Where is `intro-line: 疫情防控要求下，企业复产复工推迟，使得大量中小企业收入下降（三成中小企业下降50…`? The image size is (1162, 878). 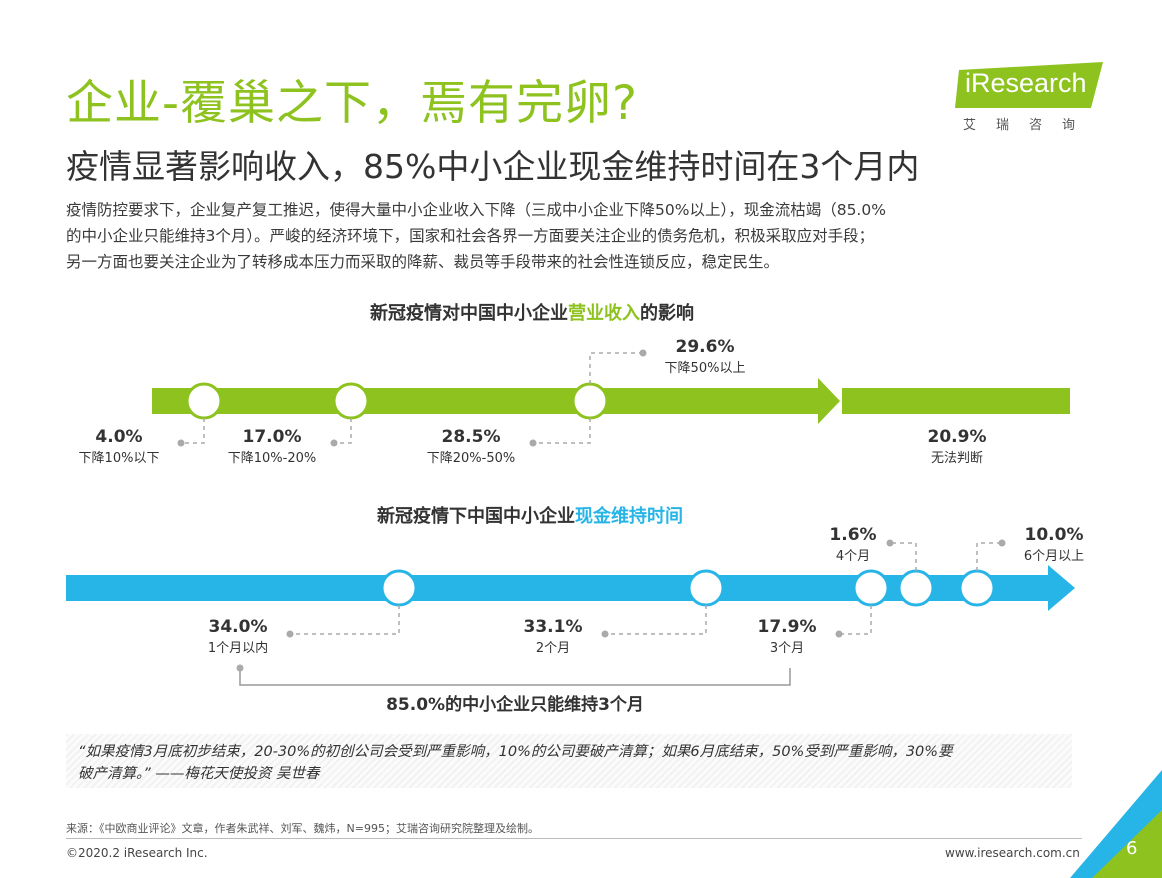
intro-line: 疫情防控要求下，企业复产复工推迟，使得大量中小企业收入下降（三成中小企业下降50… is located at coordinates (476, 210).